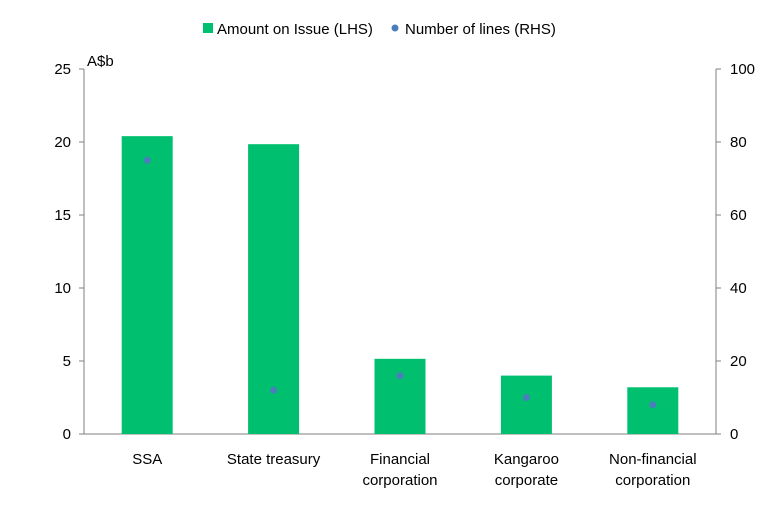  What do you see at coordinates (738, 215) in the screenshot?
I see `y-right-tick-label: 60` at bounding box center [738, 215].